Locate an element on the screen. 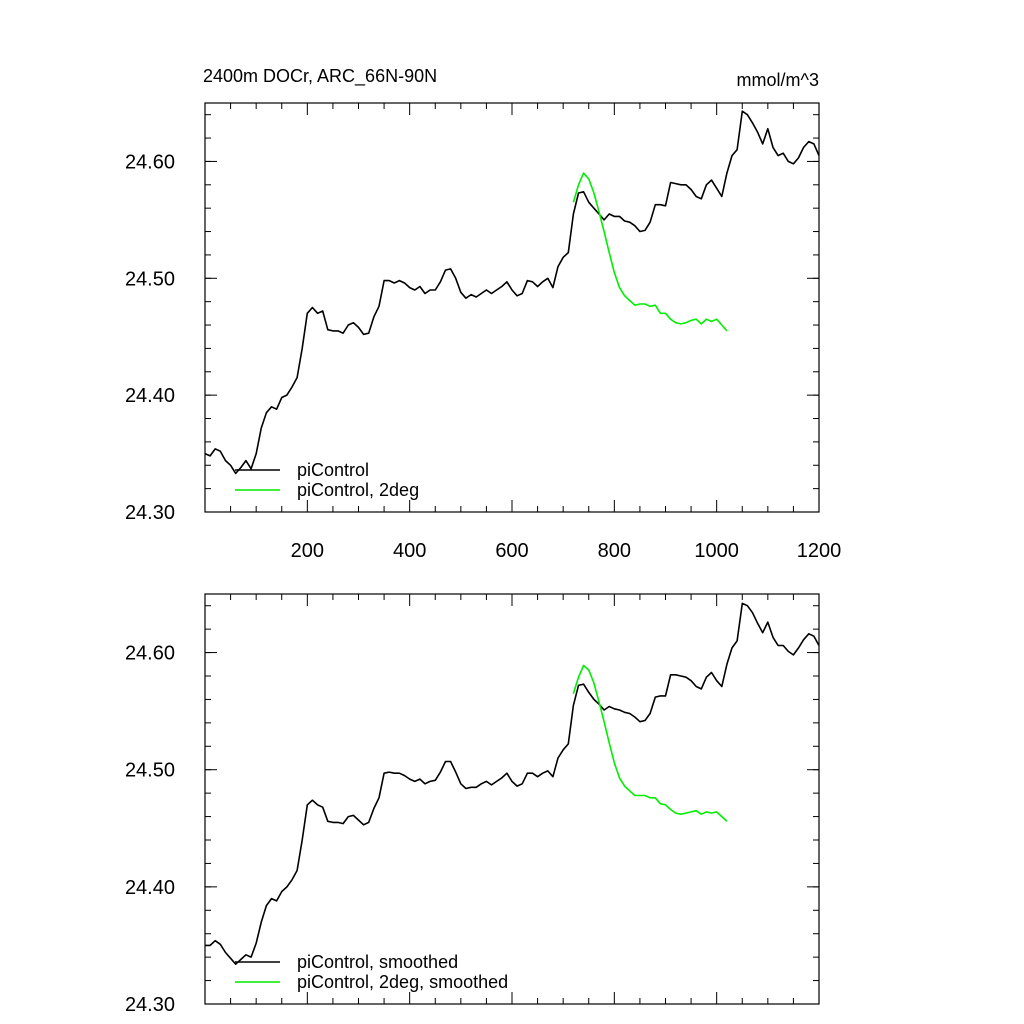 Image resolution: width=1024 pixels, height=1024 pixels. x-tick-label: 600 is located at coordinates (511, 551).